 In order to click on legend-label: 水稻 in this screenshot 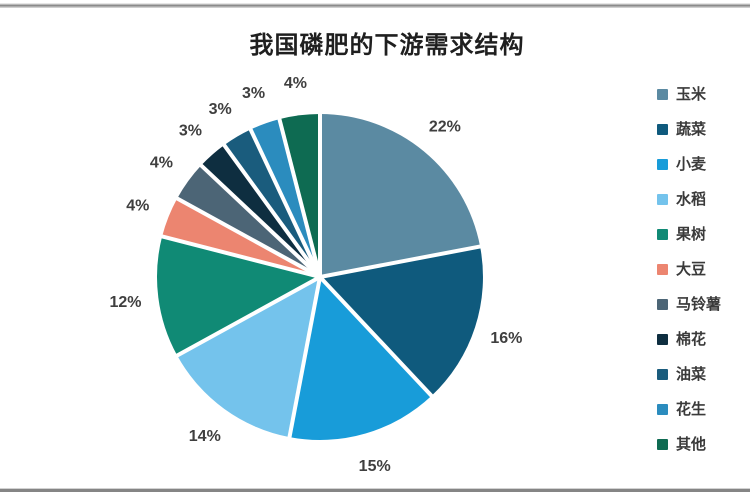, I will do `click(691, 199)`.